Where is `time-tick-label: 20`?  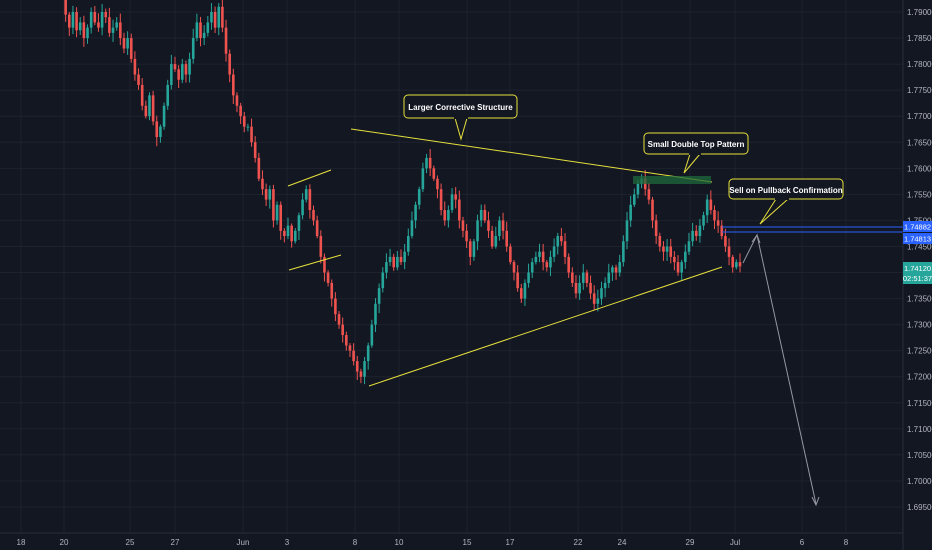
time-tick-label: 20 is located at coordinates (64, 542).